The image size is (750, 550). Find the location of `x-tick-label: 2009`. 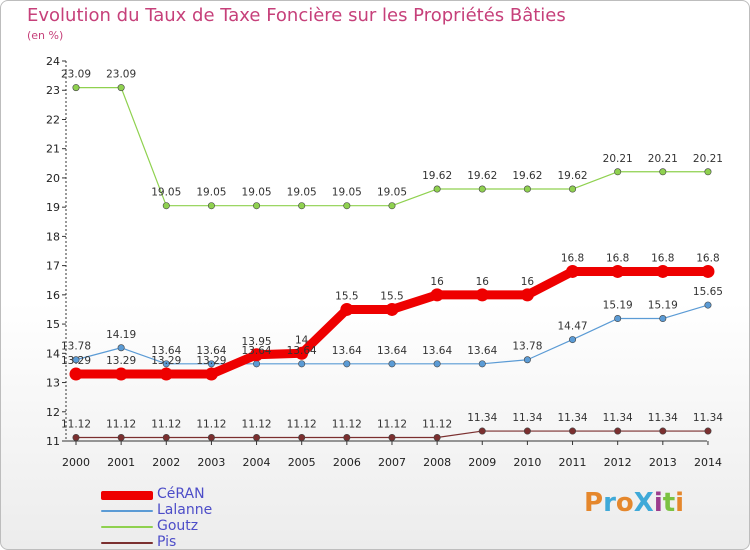

x-tick-label: 2009 is located at coordinates (482, 462).